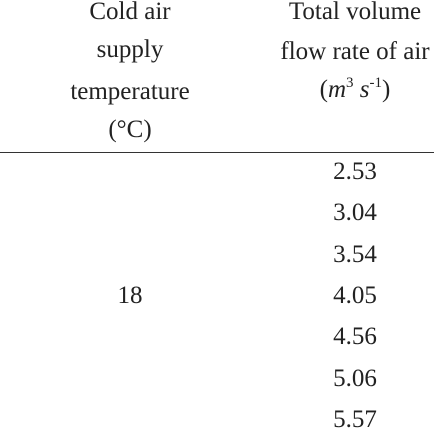  Describe the element at coordinates (130, 91) in the screenshot. I see `header-text: temperature` at that location.